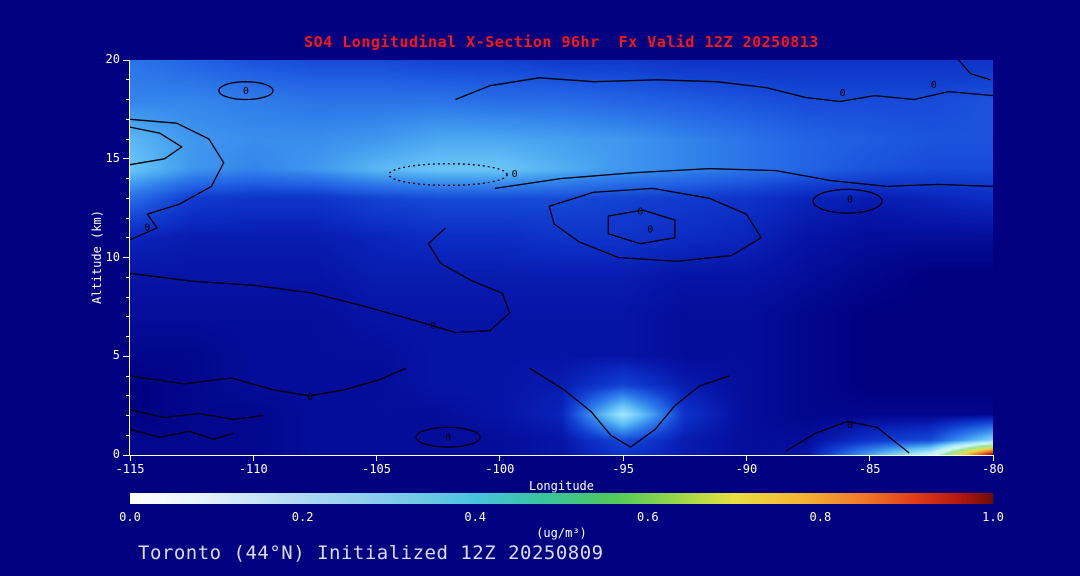 The height and width of the screenshot is (576, 1080). Describe the element at coordinates (647, 517) in the screenshot. I see `colorbar-tick-label: 0.6` at that location.